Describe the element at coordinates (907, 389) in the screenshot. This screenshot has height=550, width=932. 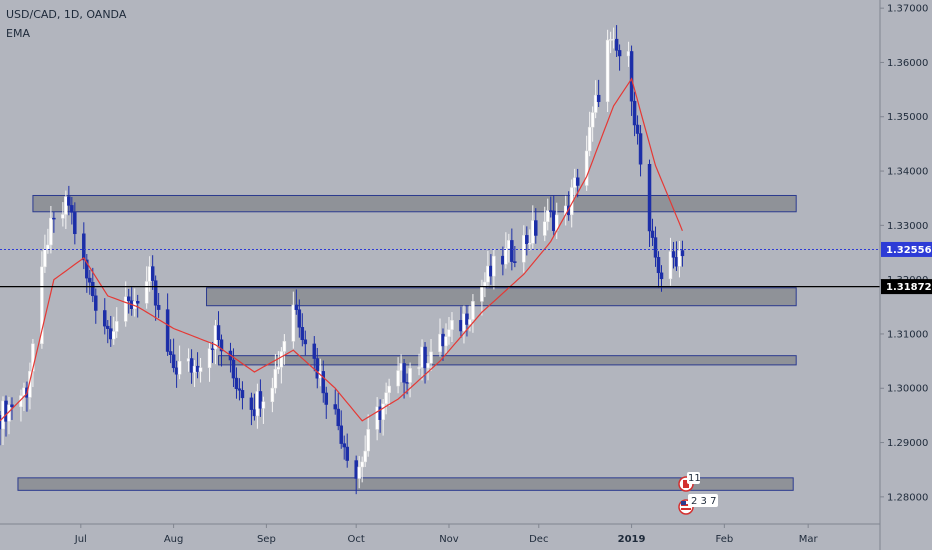
I see `price-tick-label: 1.30000` at that location.